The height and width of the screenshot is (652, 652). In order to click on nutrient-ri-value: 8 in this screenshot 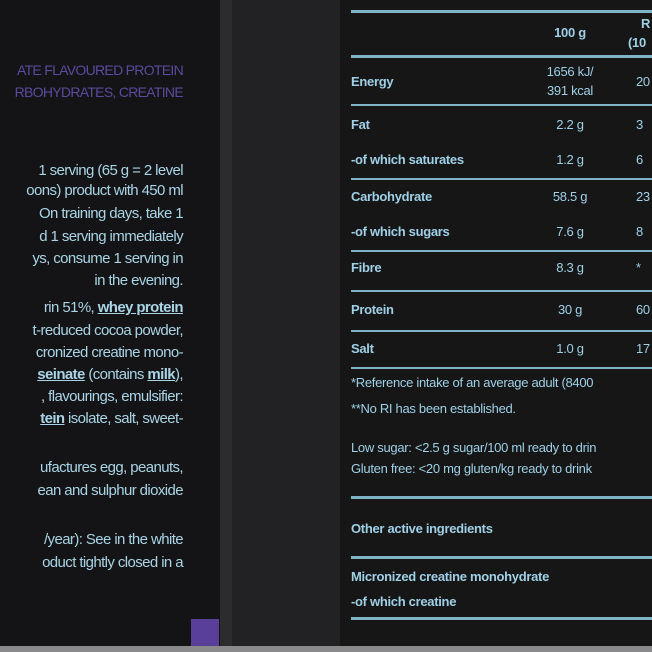, I will do `click(639, 231)`.